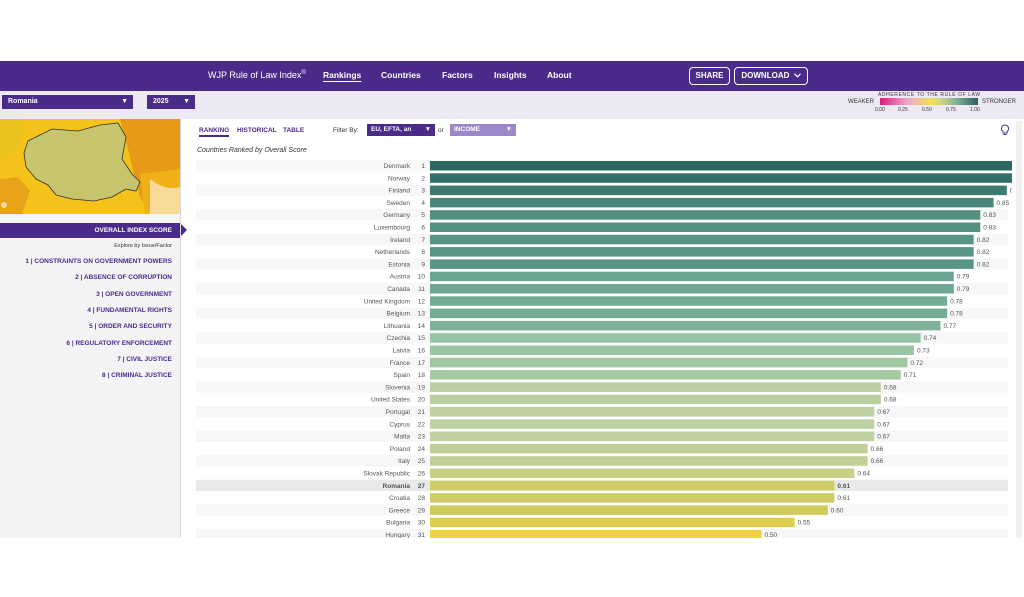 The width and height of the screenshot is (1024, 597). Describe the element at coordinates (257, 75) in the screenshot. I see `brand-logo: WJP Rule of Law Index®` at that location.